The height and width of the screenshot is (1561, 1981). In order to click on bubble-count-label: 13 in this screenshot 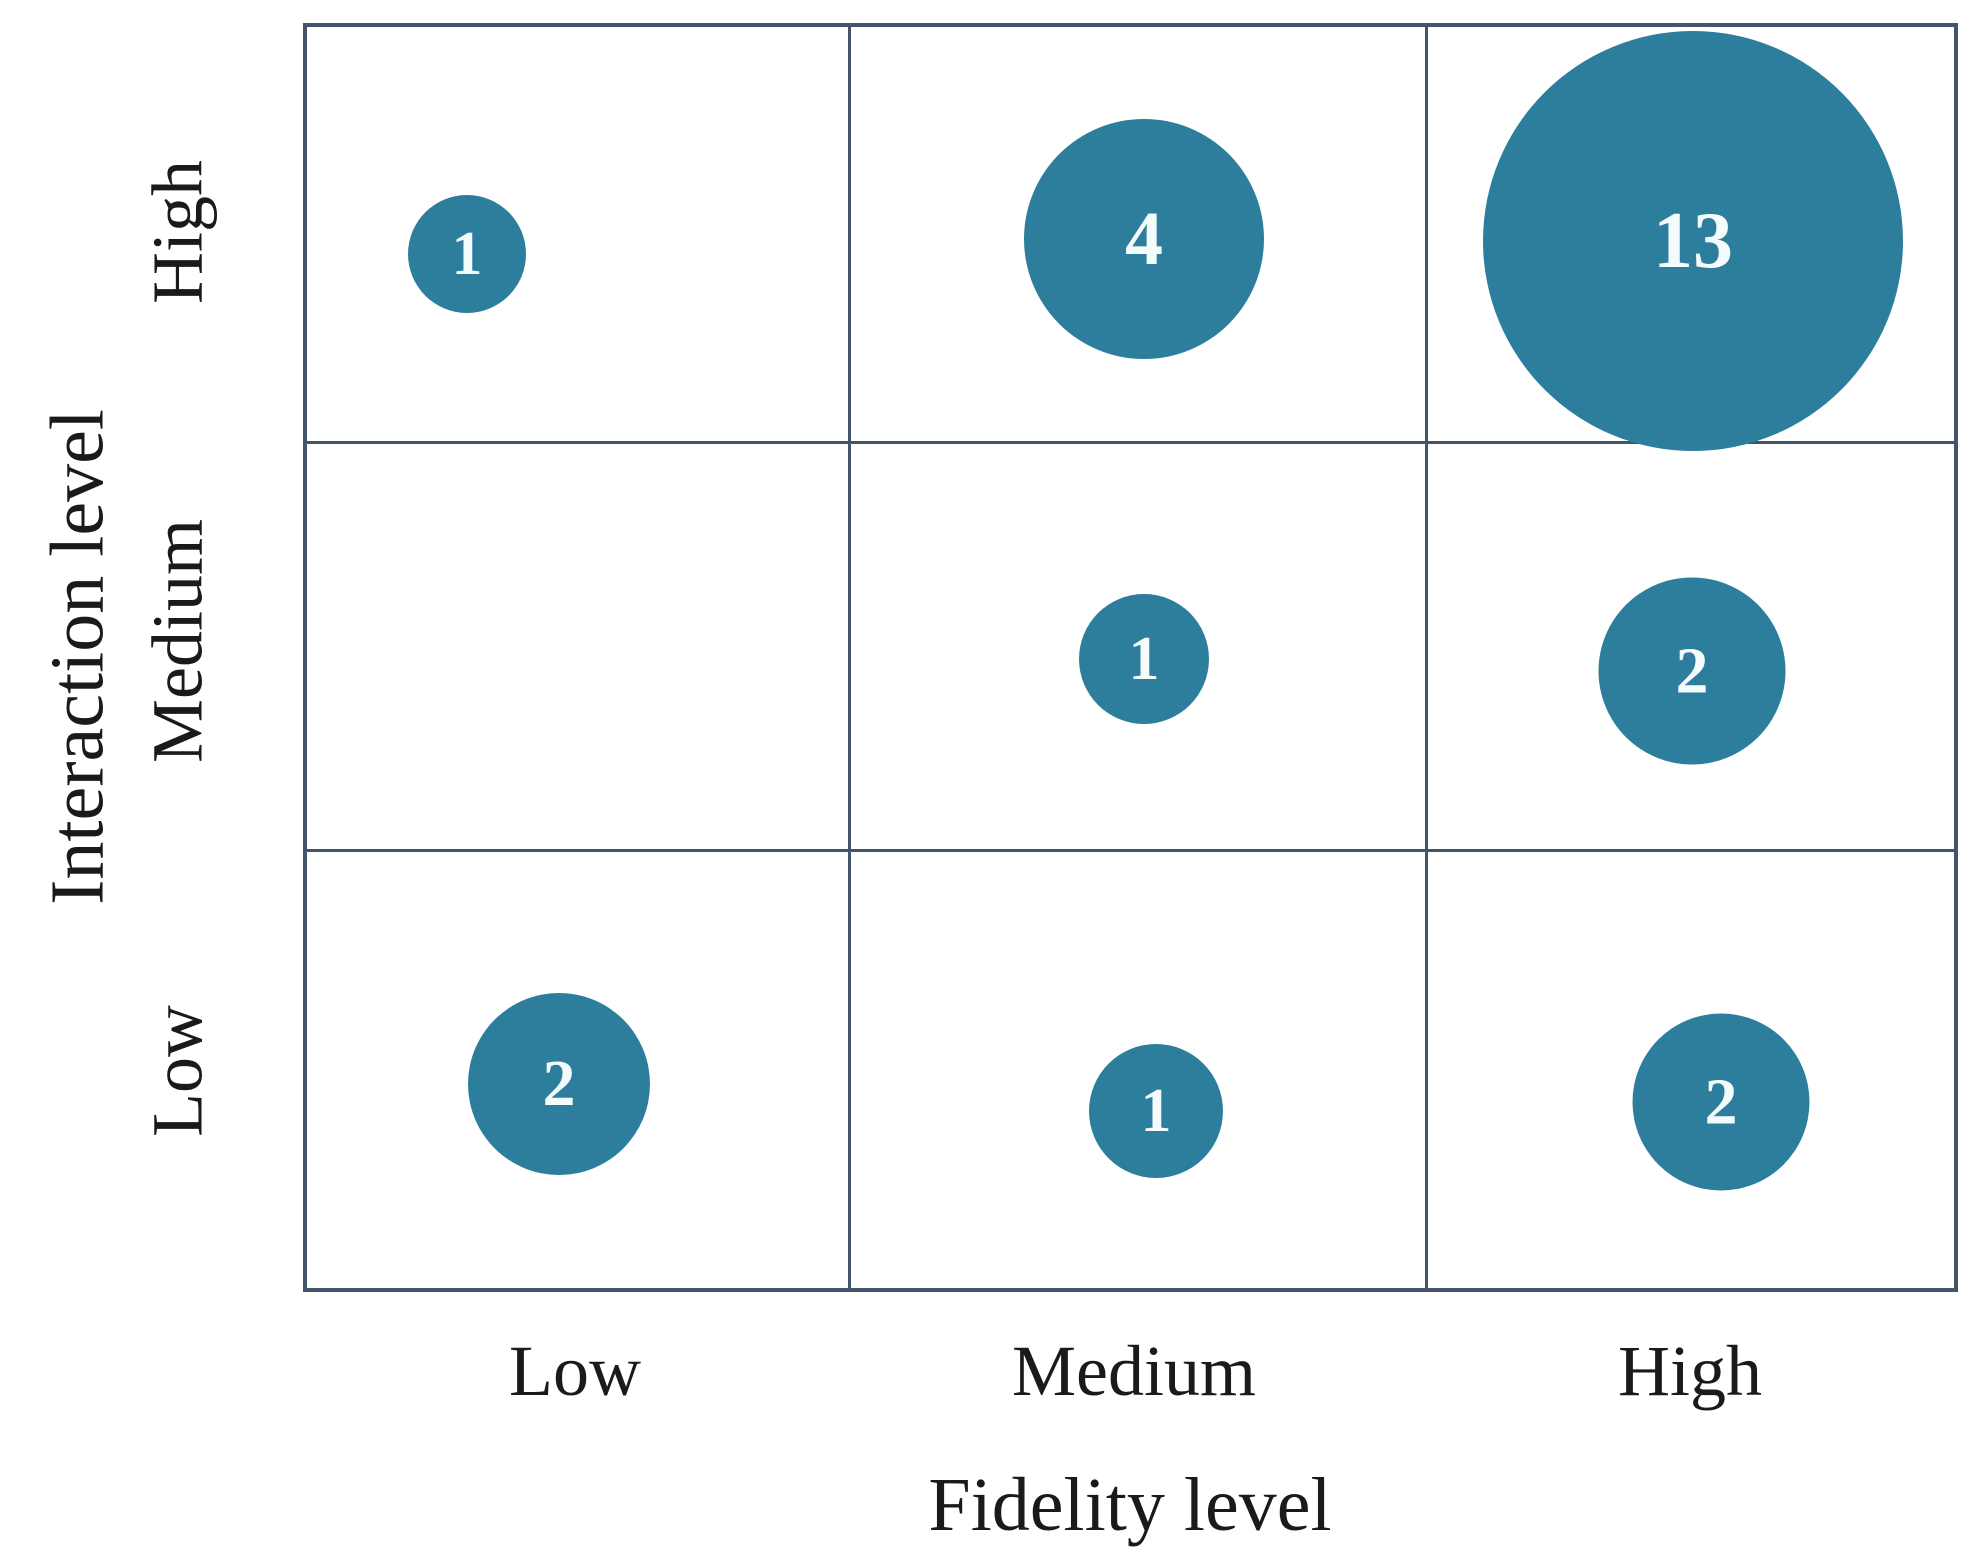, I will do `click(1693, 241)`.